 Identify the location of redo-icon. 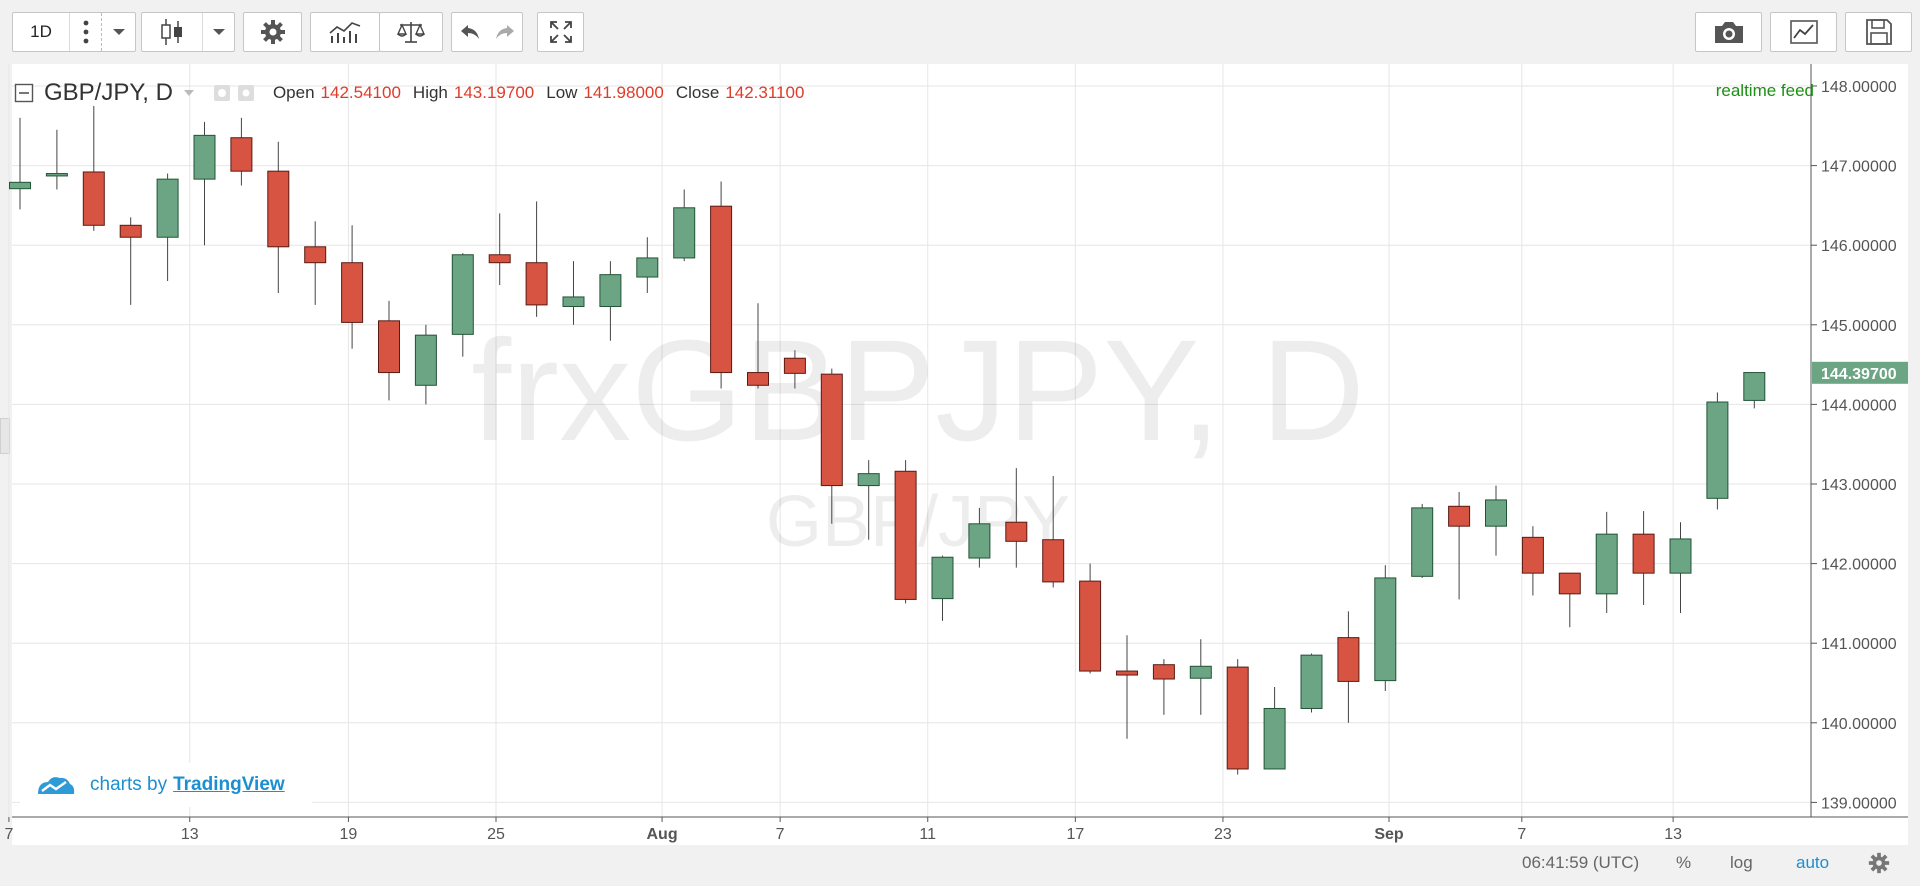
(505, 32).